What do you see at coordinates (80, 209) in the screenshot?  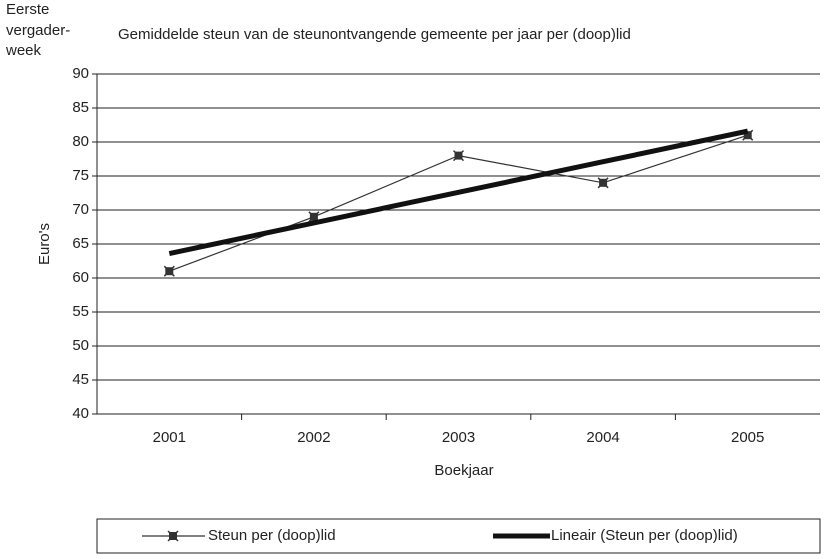 I see `y-tick-label: 70` at bounding box center [80, 209].